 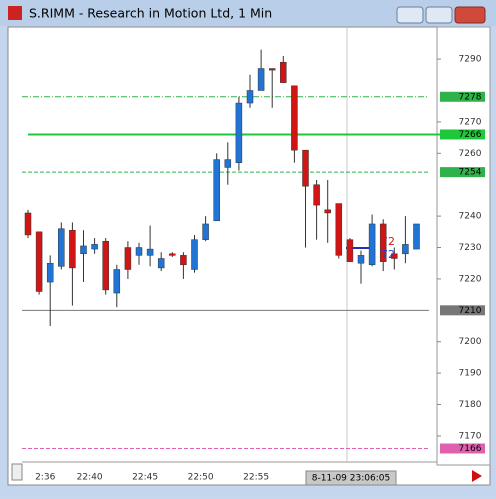 I want to click on y-tick-label: 7170, so click(x=470, y=436).